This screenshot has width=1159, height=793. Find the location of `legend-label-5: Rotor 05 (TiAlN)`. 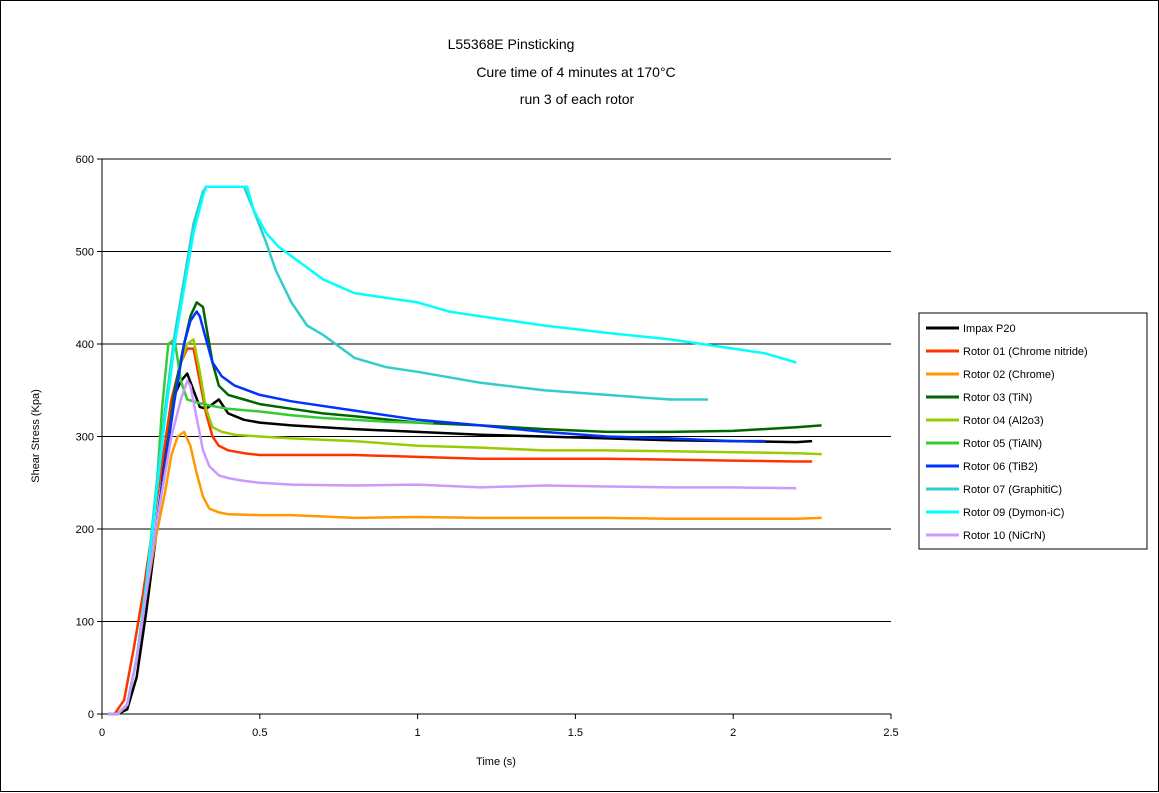

legend-label-5: Rotor 05 (TiAlN) is located at coordinates (1002, 444).